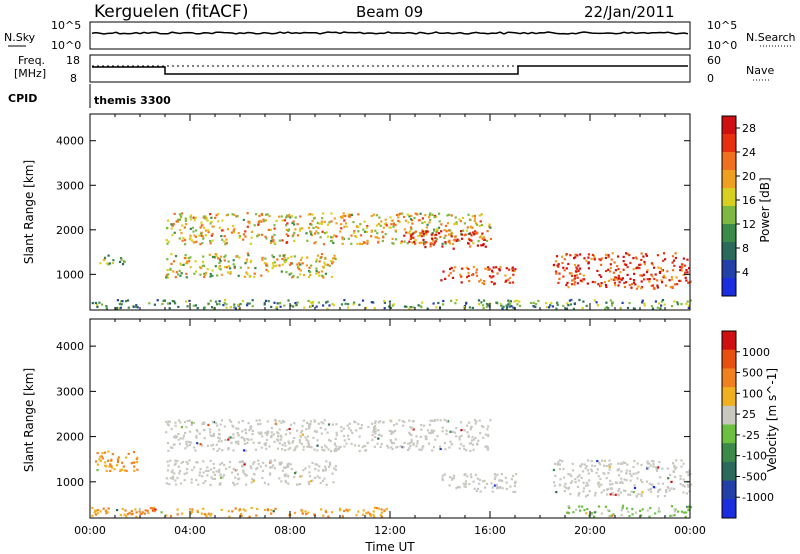 This screenshot has height=554, width=800. What do you see at coordinates (749, 200) in the screenshot?
I see `colorbar-tick-label: 16` at bounding box center [749, 200].